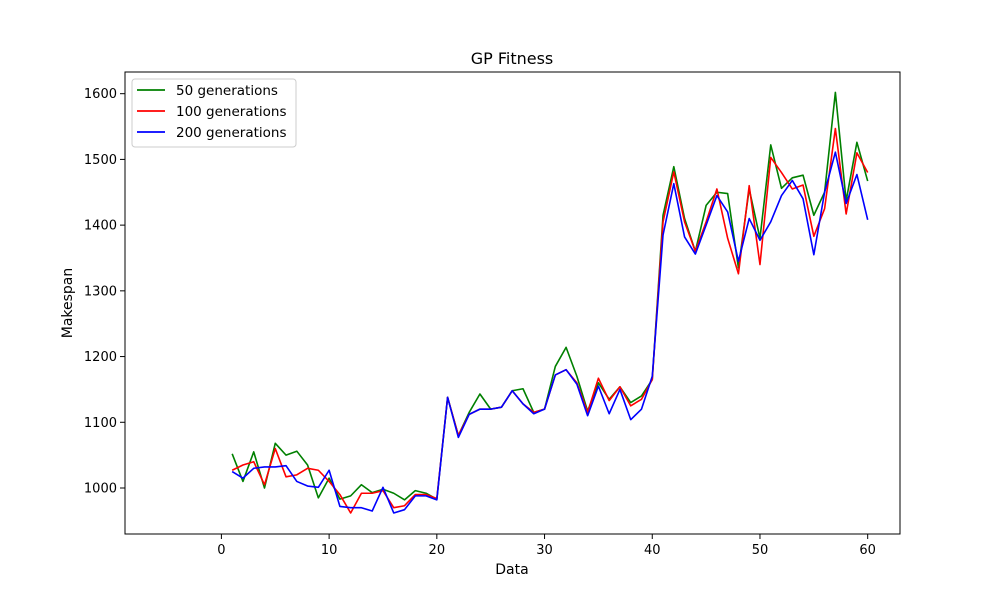 This screenshot has height=600, width=1000. Describe the element at coordinates (544, 550) in the screenshot. I see `x-tick-label: 30` at that location.